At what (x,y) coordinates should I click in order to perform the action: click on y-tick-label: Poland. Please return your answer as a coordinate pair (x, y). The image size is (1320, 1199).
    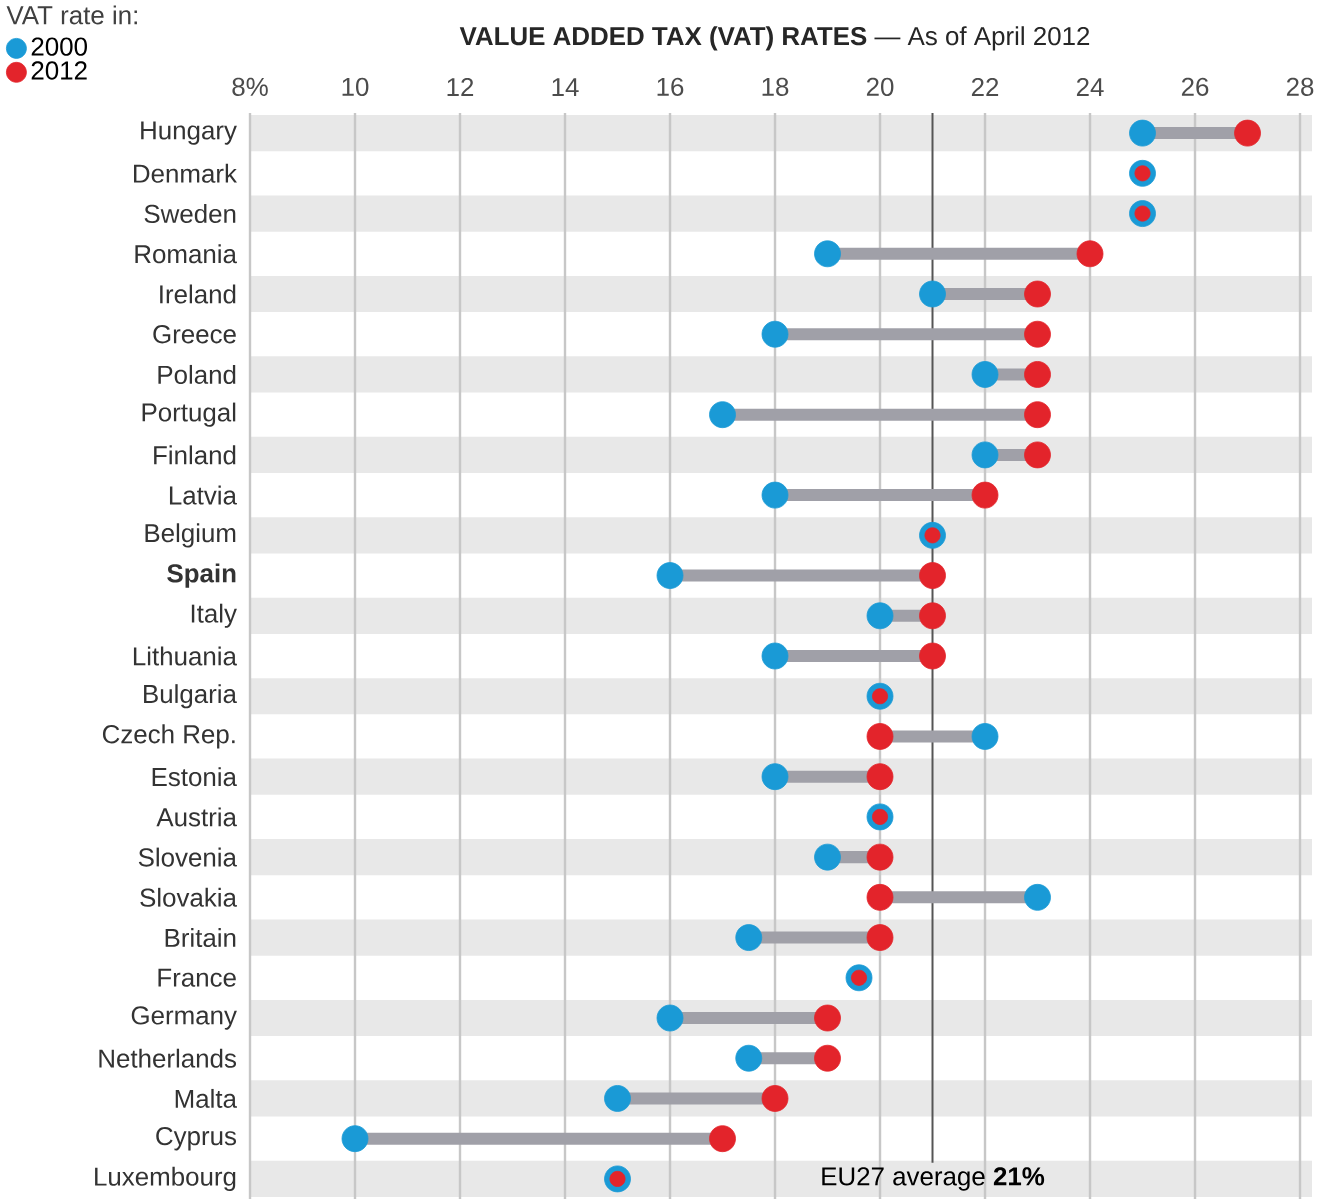
    Looking at the image, I should click on (197, 374).